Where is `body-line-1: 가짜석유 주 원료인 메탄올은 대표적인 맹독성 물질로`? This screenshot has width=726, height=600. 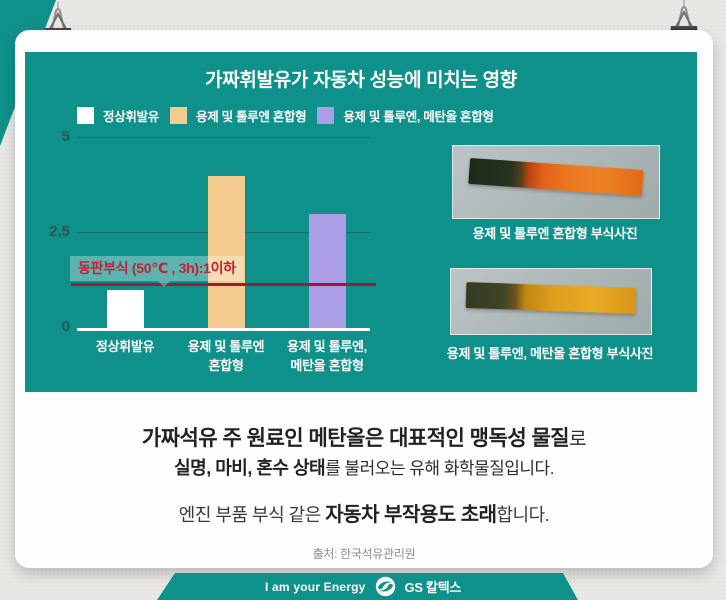 body-line-1: 가짜석유 주 원료인 메탄올은 대표적인 맹독성 물질로 is located at coordinates (364, 437).